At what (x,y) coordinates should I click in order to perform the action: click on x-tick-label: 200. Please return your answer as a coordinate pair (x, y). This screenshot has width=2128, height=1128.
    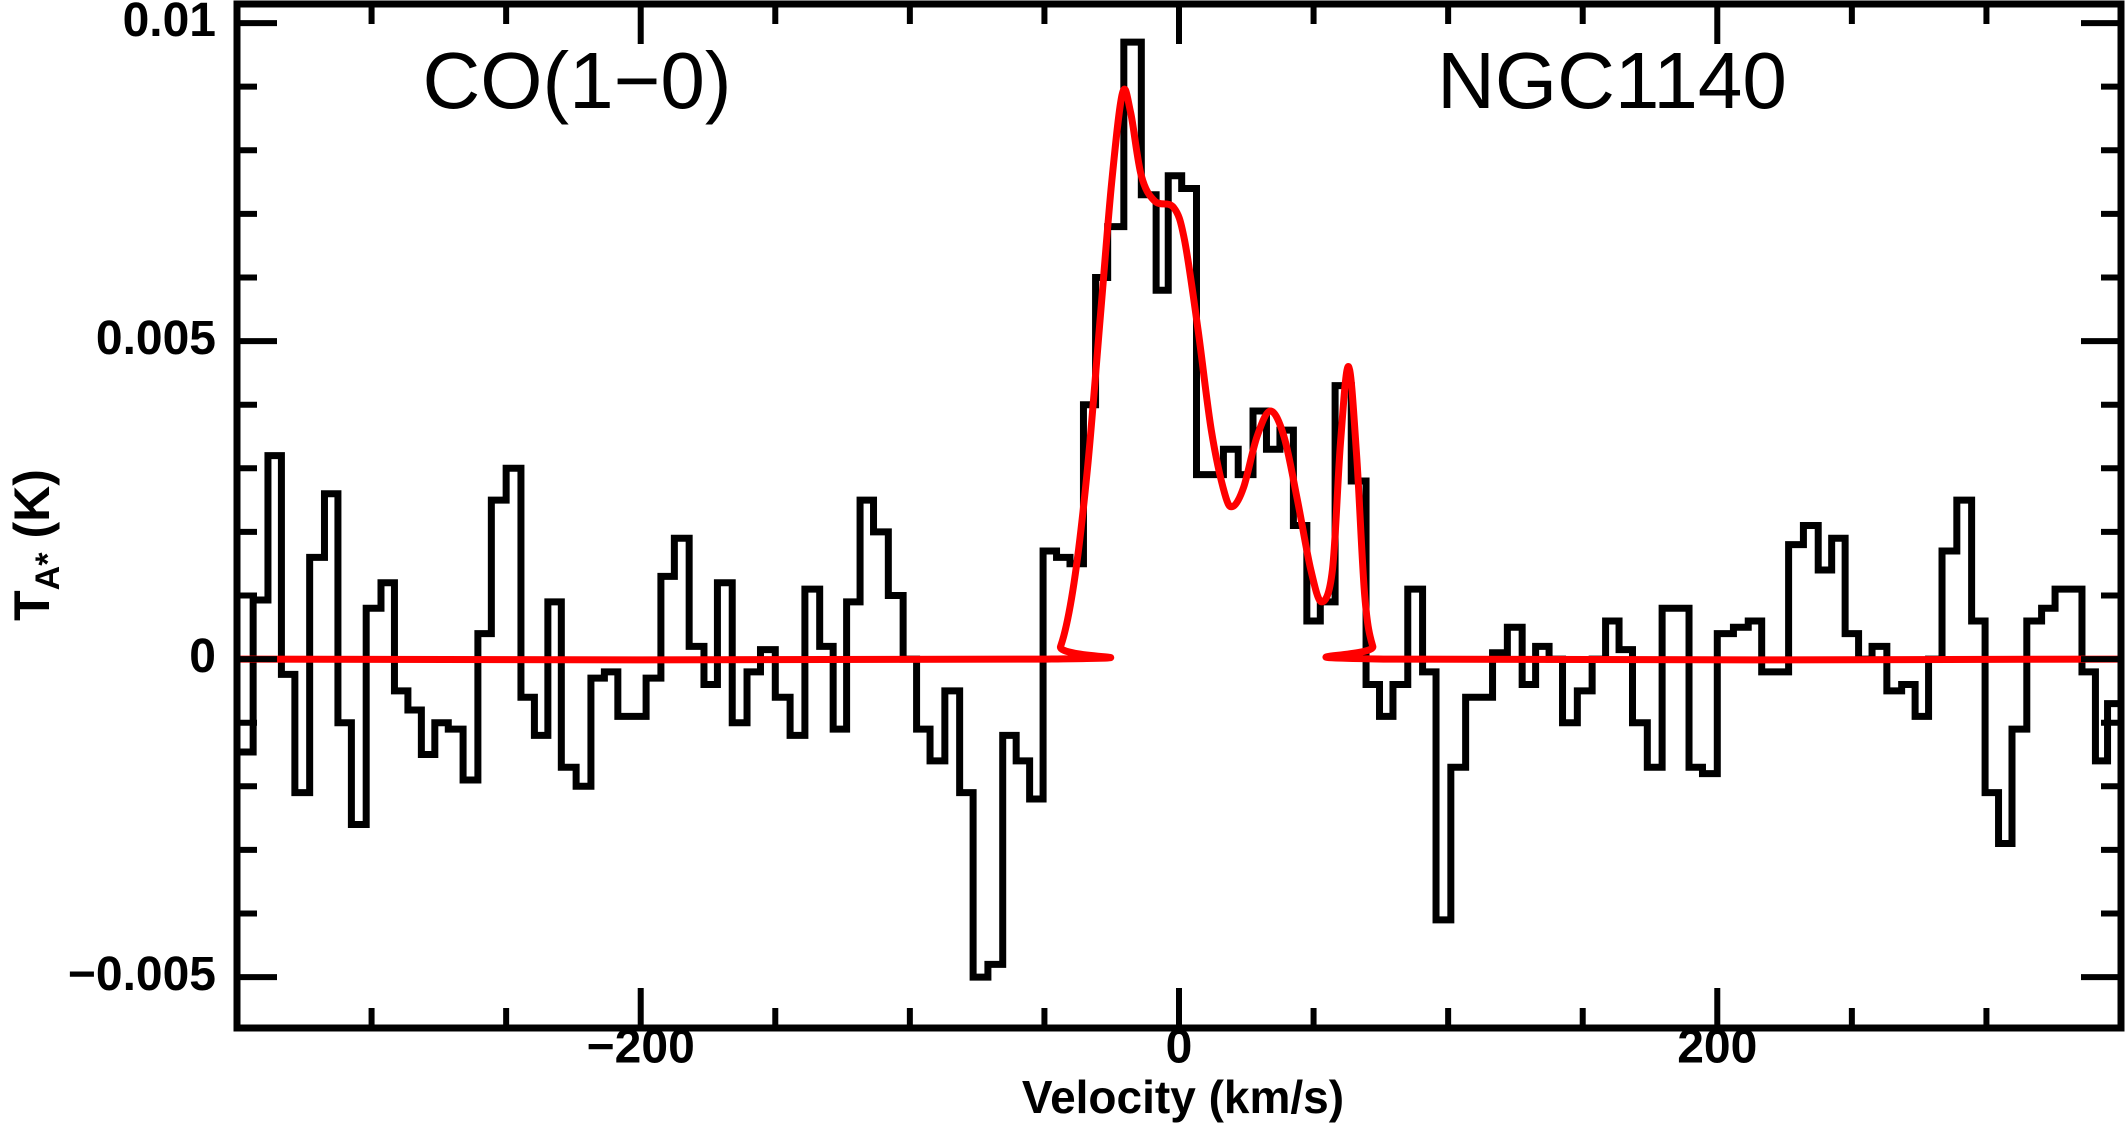
    Looking at the image, I should click on (1717, 1047).